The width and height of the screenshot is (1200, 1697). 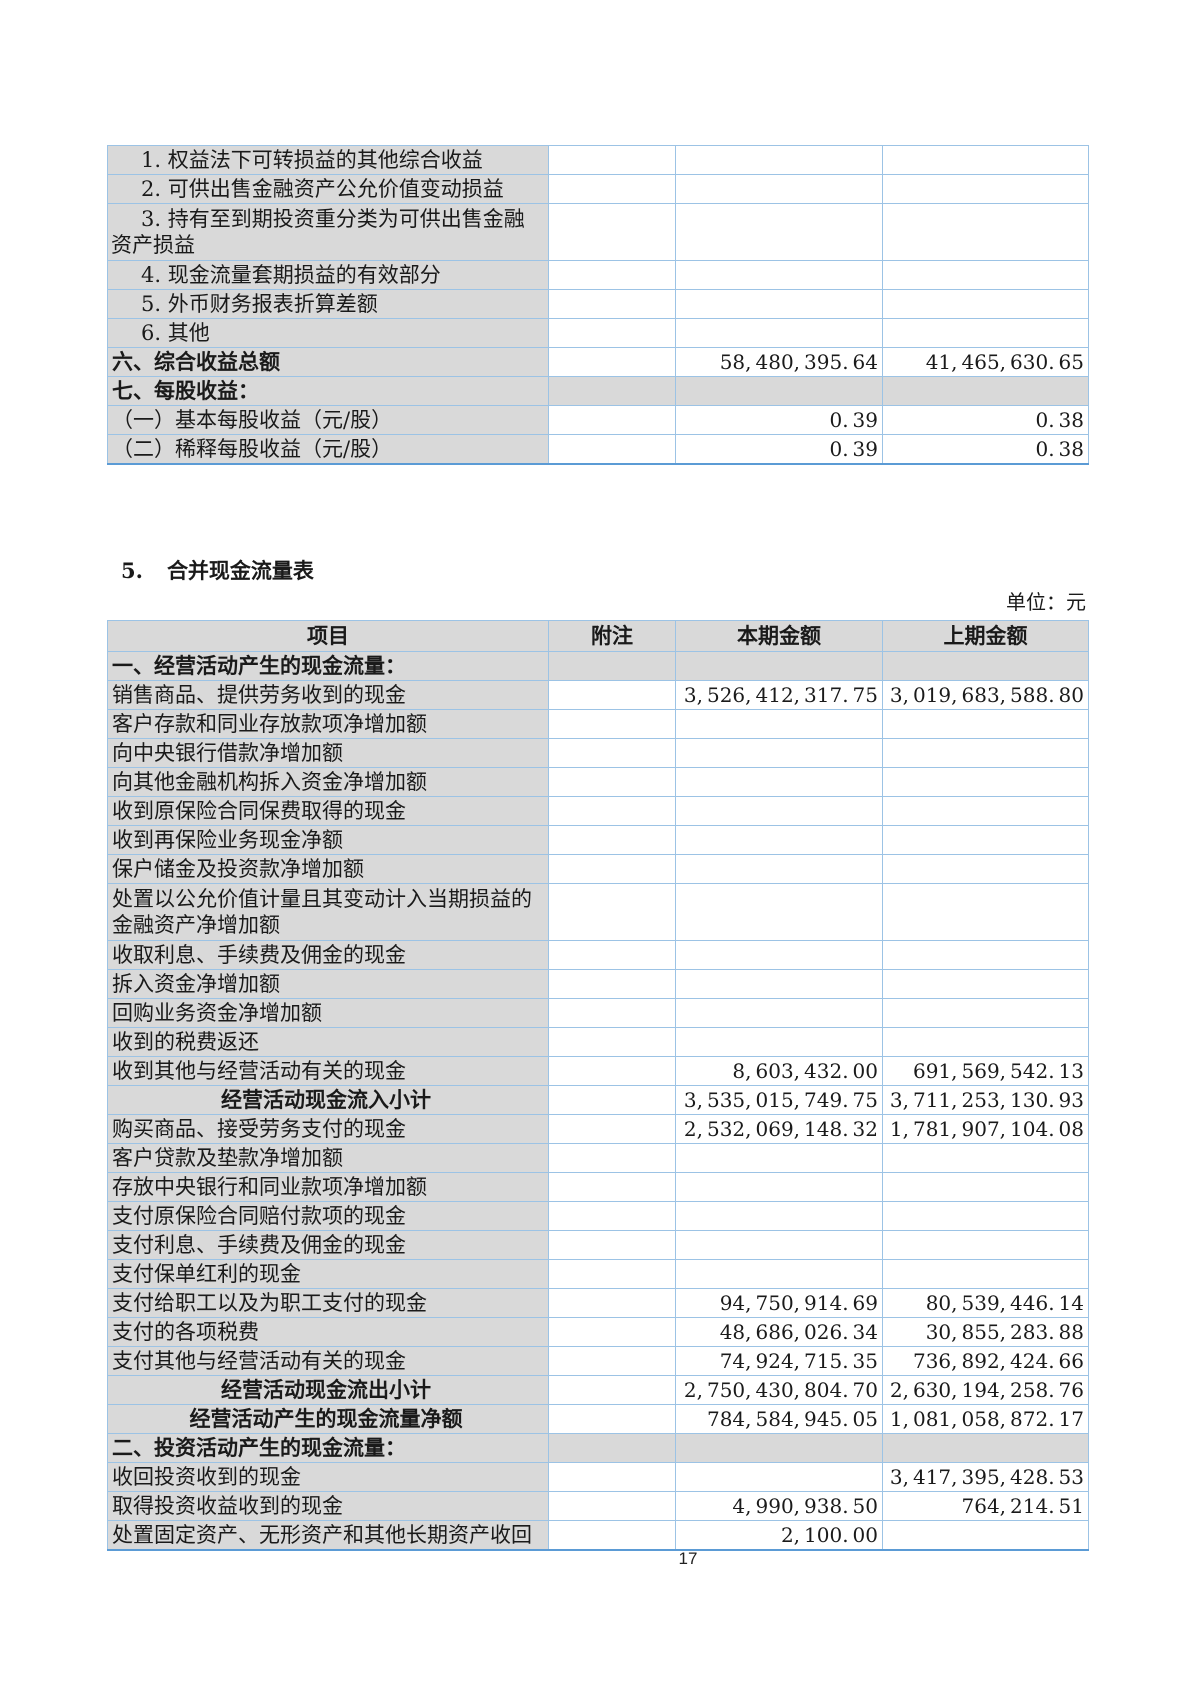 I want to click on table-row: 处置以公允价值计量且其变动计入当期损益的金融资产净增加额, so click(x=598, y=912).